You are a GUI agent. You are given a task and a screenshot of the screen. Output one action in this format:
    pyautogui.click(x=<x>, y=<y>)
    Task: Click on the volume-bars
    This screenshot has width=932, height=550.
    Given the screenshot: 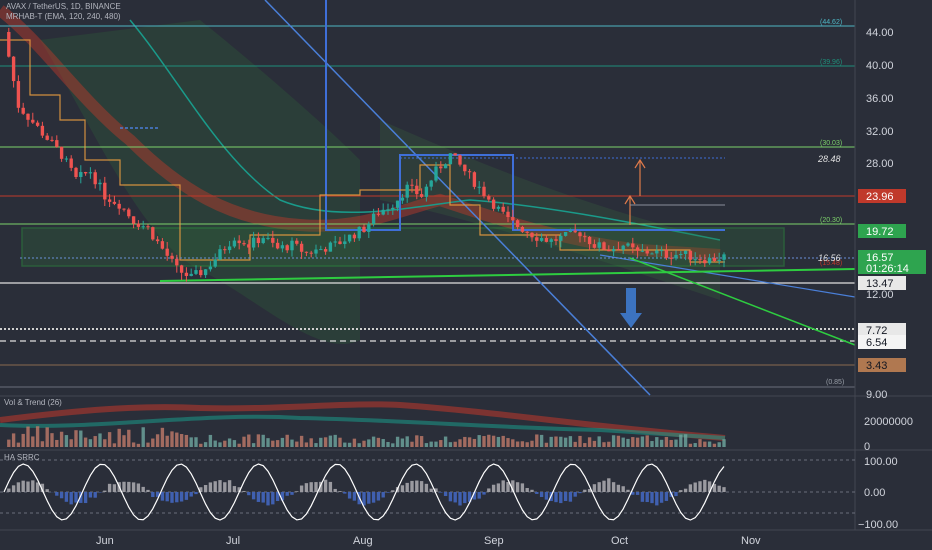 What is the action you would take?
    pyautogui.click(x=366, y=436)
    